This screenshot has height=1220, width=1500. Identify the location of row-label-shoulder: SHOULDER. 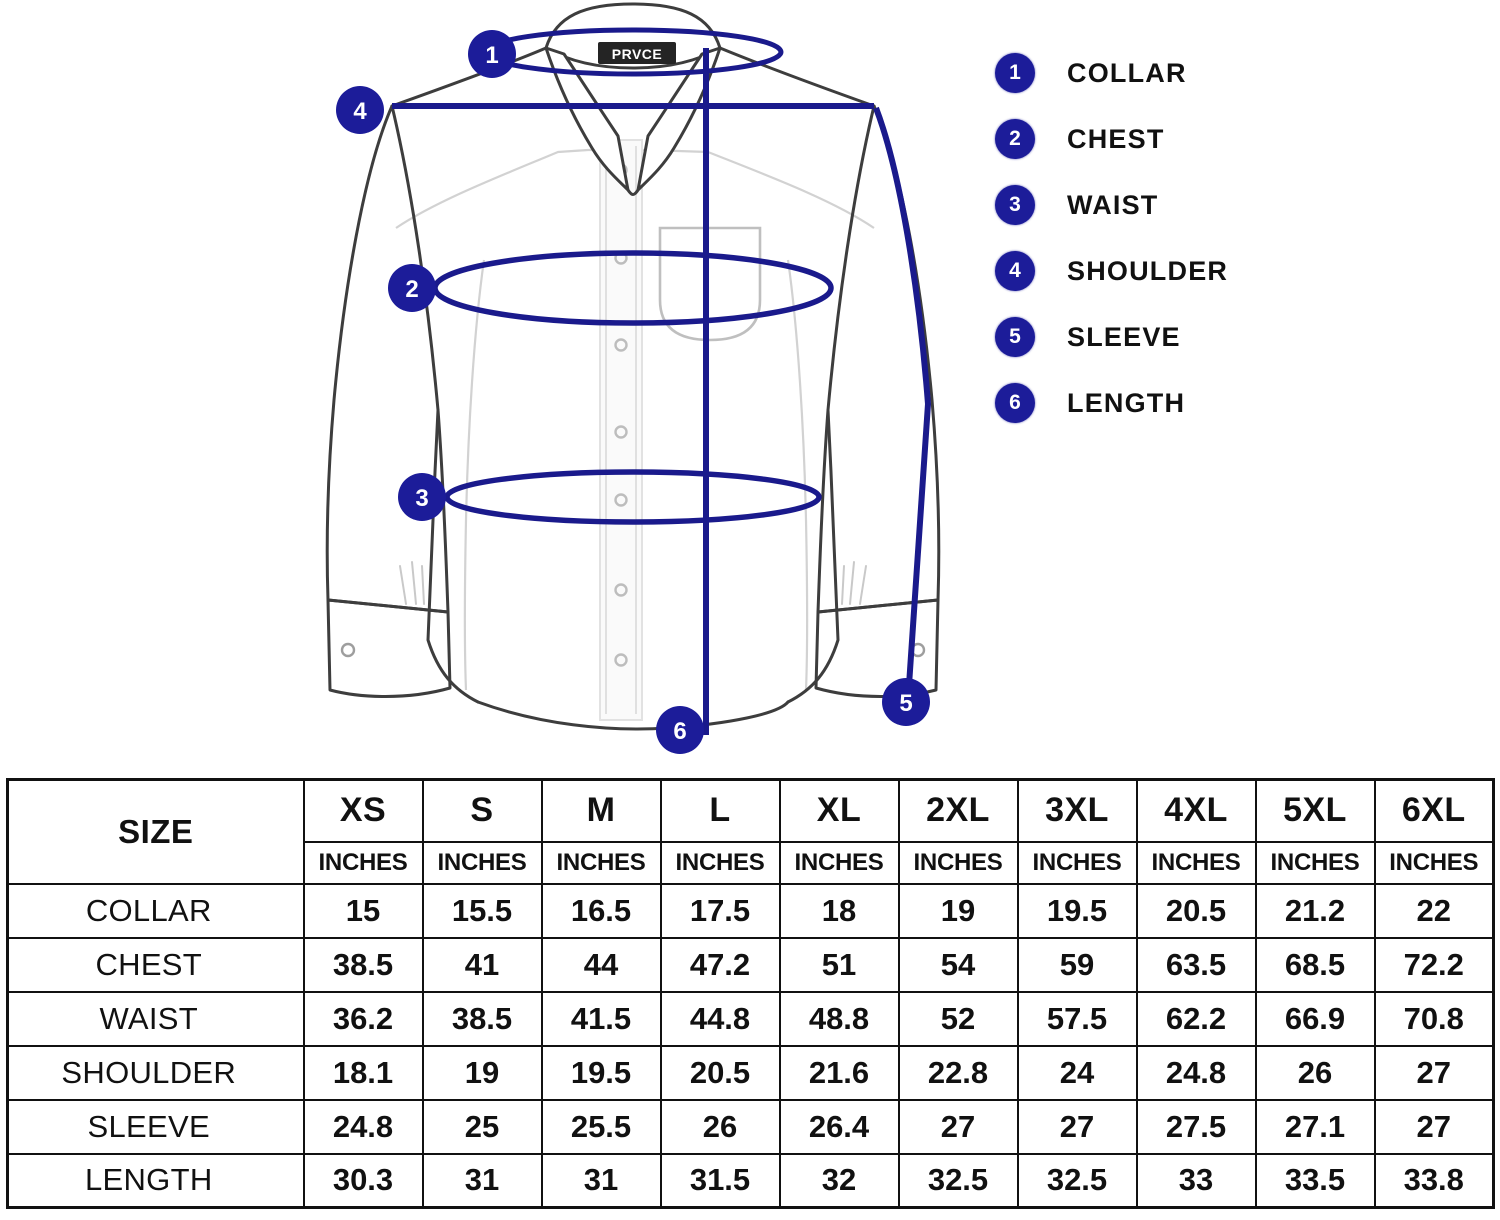
(155, 1072).